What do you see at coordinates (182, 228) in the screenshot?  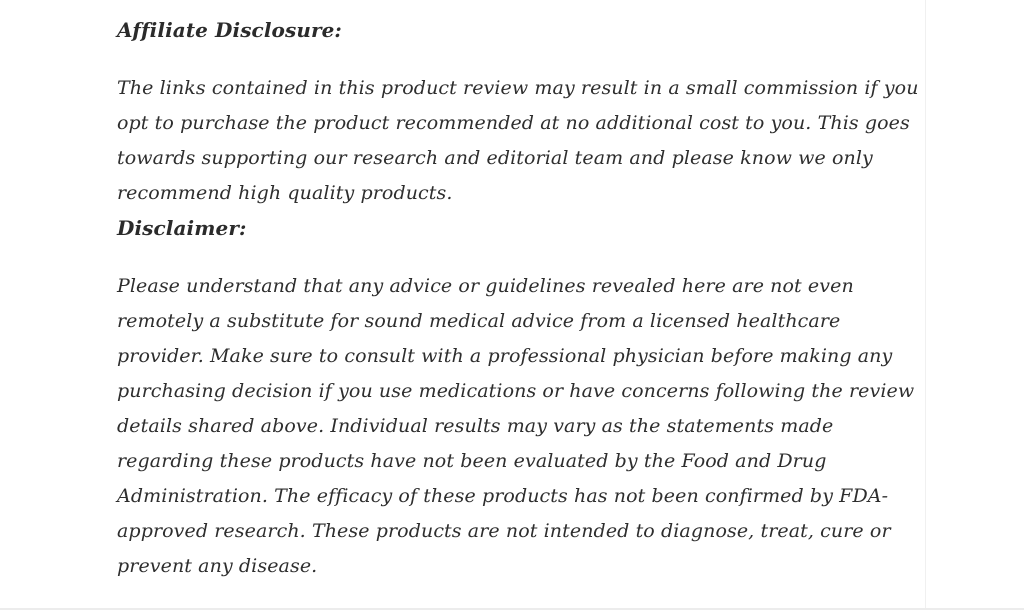 I see `disclaimer-heading: Disclaimer:` at bounding box center [182, 228].